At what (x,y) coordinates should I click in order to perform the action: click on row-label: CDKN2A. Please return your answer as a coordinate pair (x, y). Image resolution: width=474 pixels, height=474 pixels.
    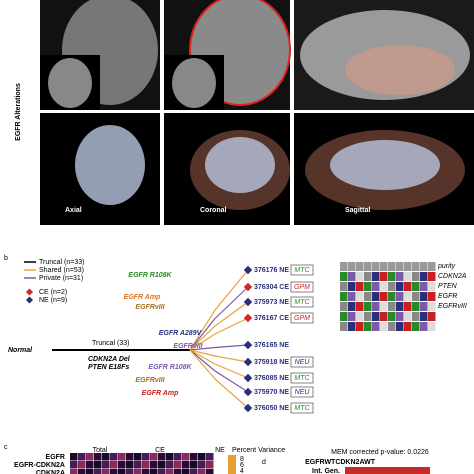
    Looking at the image, I should click on (50, 472).